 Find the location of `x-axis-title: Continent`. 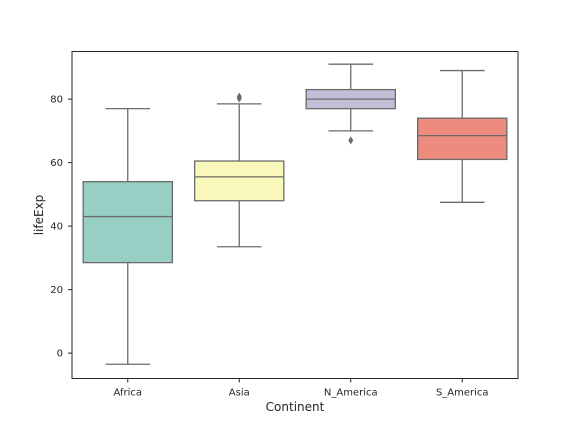

x-axis-title: Continent is located at coordinates (295, 407).